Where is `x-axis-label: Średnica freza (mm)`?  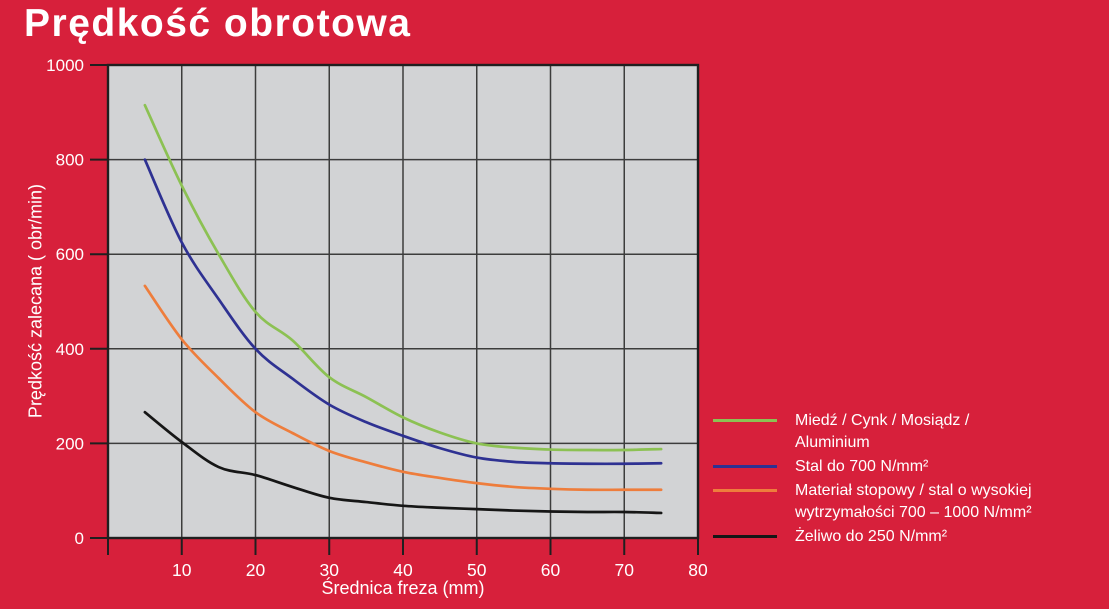 x-axis-label: Średnica freza (mm) is located at coordinates (403, 588).